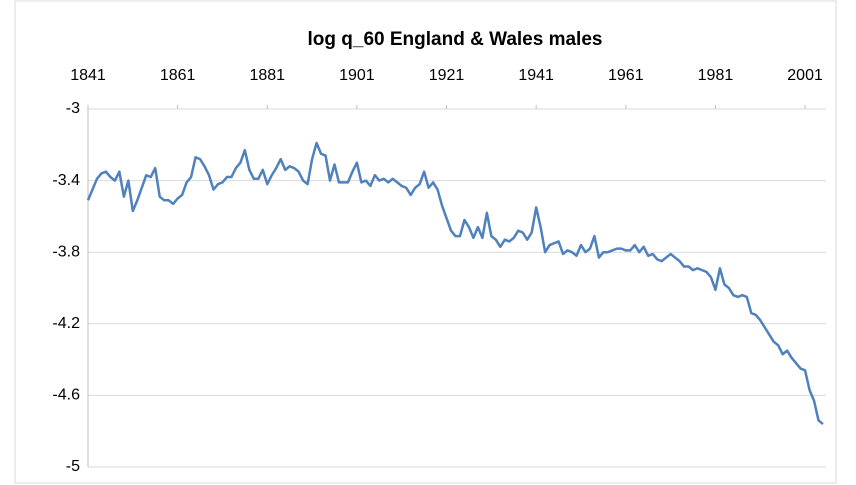 The width and height of the screenshot is (856, 485). What do you see at coordinates (267, 75) in the screenshot?
I see `x-tick-label: 1881` at bounding box center [267, 75].